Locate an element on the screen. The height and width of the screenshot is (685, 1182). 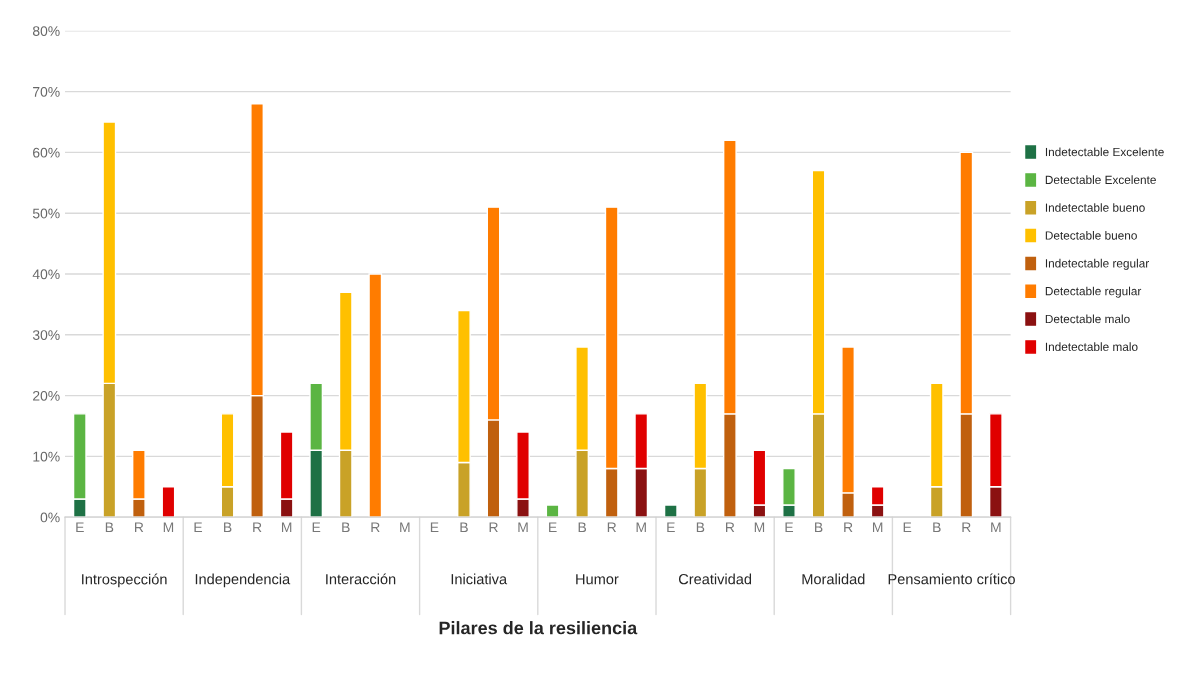
text: Creatividad is located at coordinates (715, 579).